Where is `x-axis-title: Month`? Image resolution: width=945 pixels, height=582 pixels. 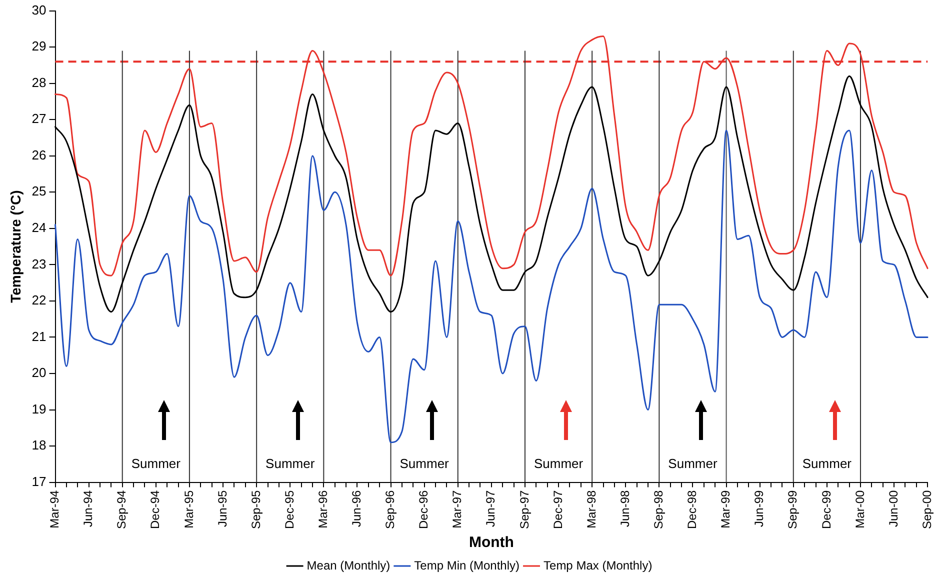
x-axis-title: Month is located at coordinates (491, 543).